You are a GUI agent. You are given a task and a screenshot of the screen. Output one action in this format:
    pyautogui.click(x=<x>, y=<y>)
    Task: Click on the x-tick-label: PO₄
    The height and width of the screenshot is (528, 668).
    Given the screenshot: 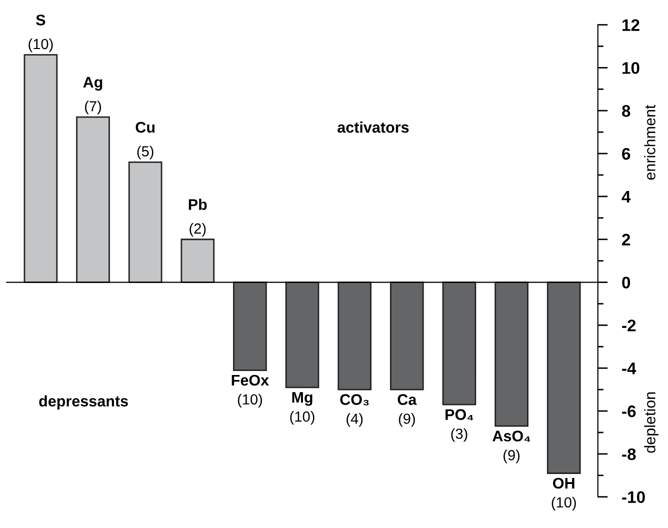 What is the action you would take?
    pyautogui.click(x=460, y=414)
    